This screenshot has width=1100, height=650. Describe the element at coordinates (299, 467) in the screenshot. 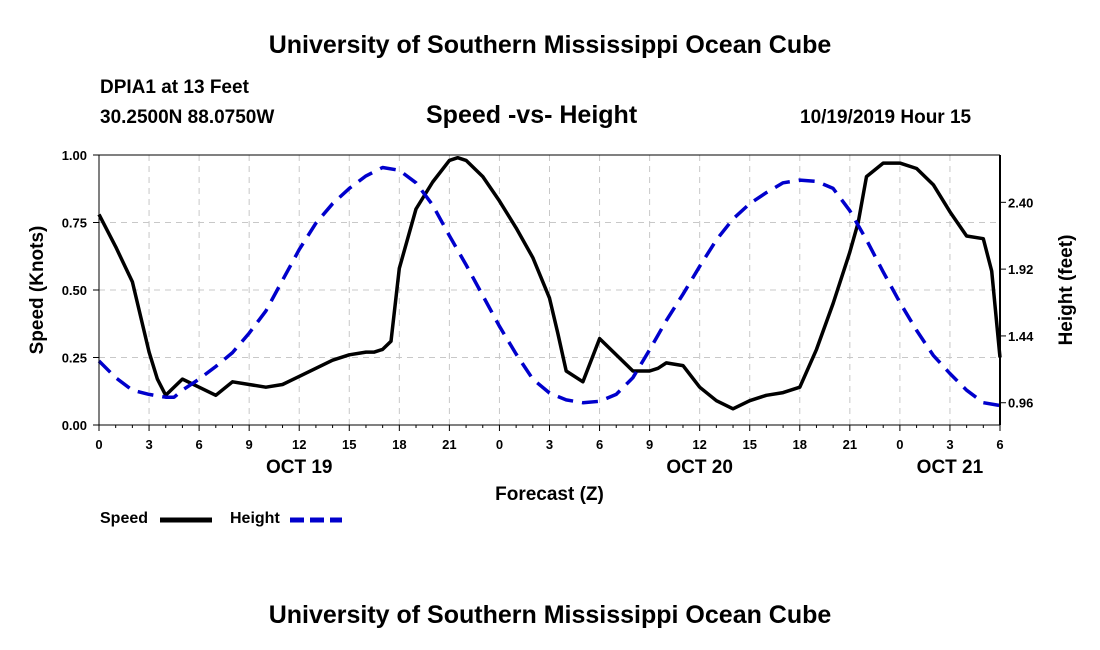

I see `x-date-label: OCT 19` at that location.